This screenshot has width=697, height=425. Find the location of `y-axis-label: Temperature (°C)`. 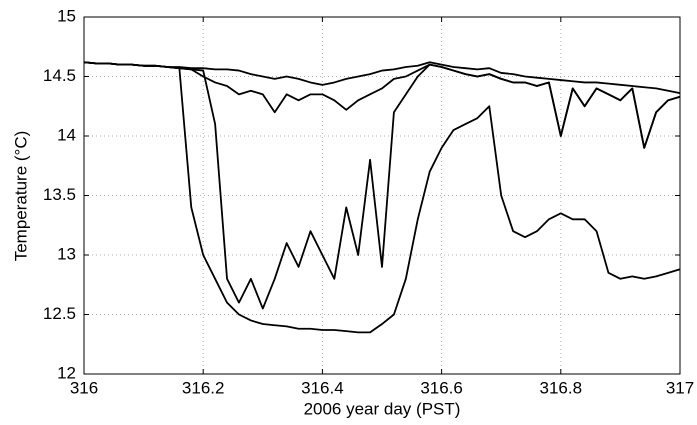

y-axis-label: Temperature (°C) is located at coordinates (20, 196).